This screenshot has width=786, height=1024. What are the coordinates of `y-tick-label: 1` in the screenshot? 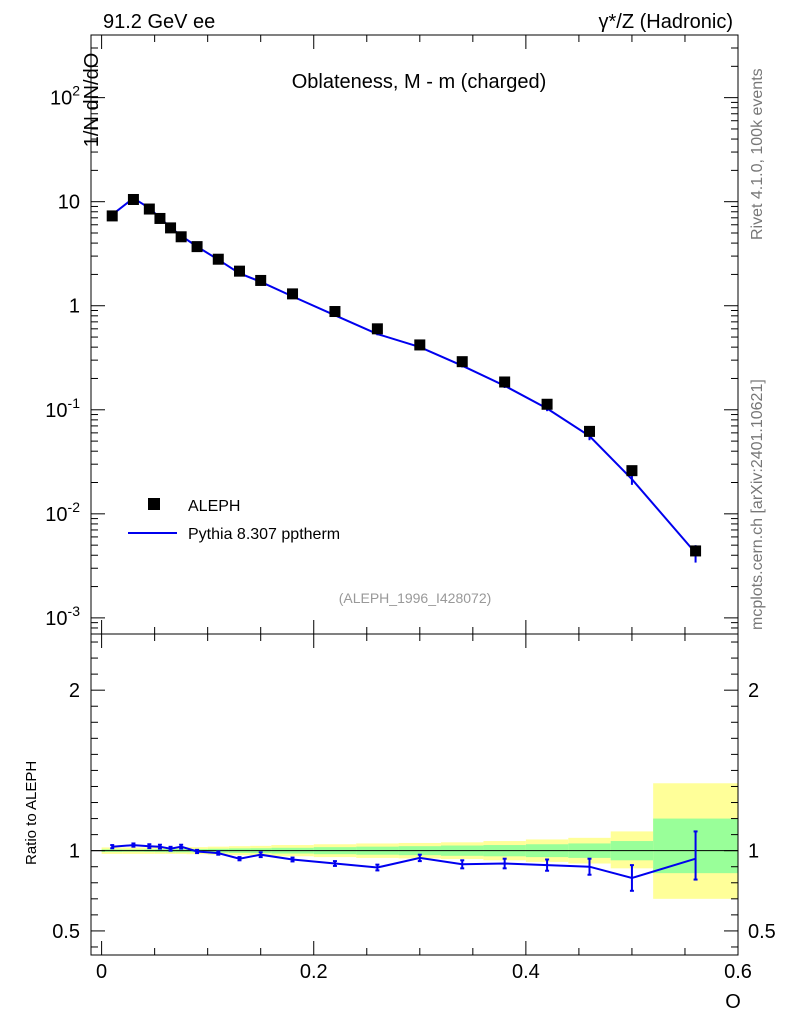 It's located at (74, 307).